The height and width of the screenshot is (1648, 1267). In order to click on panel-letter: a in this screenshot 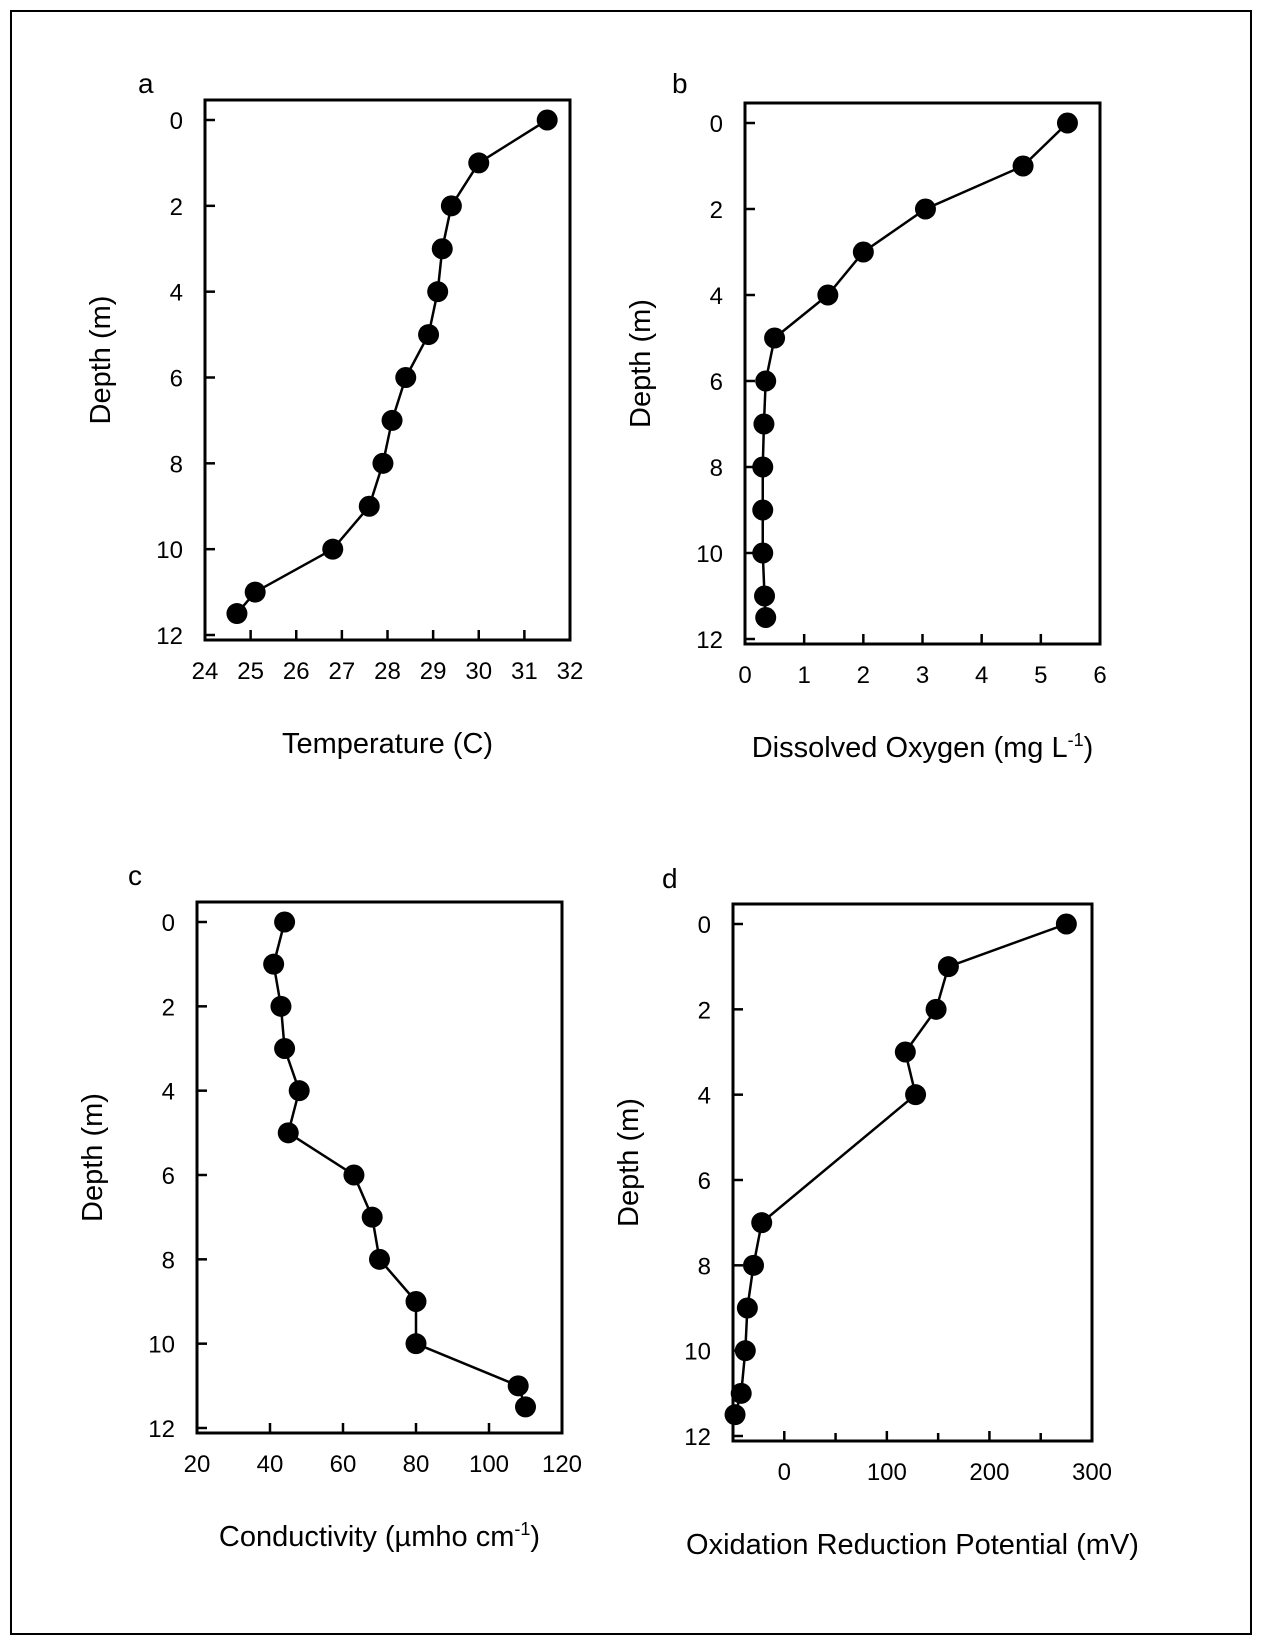, I will do `click(146, 83)`.